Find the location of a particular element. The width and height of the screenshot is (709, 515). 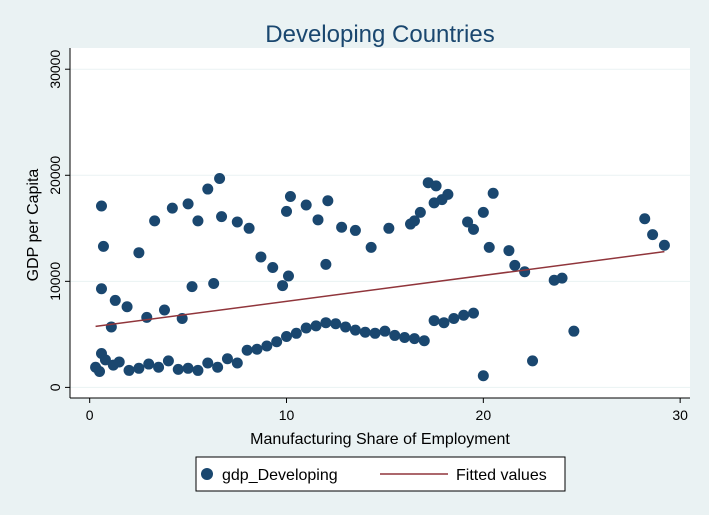

x-tick-label: 30 is located at coordinates (680, 415).